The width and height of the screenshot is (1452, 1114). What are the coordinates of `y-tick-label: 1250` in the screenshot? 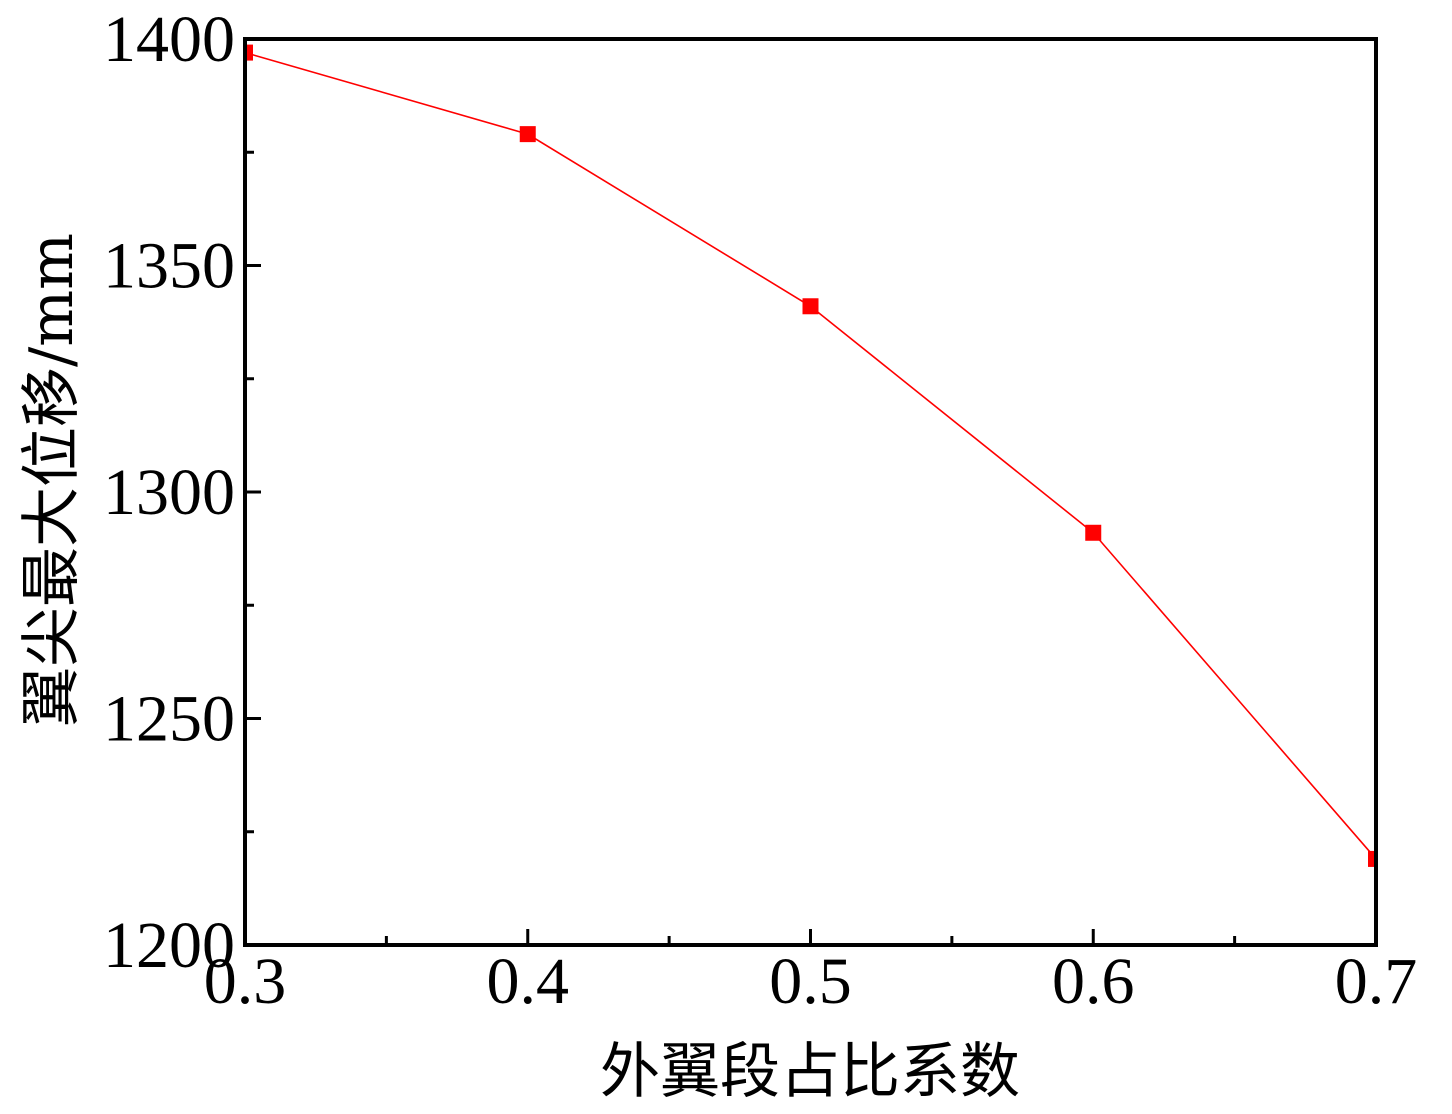 It's located at (169, 719).